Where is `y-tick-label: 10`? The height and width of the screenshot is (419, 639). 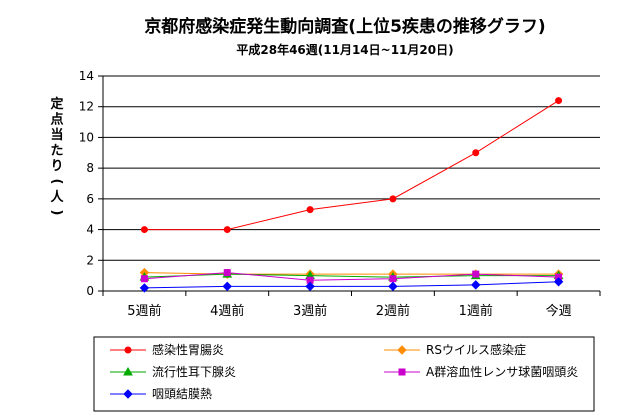
y-tick-label: 10 is located at coordinates (86, 137).